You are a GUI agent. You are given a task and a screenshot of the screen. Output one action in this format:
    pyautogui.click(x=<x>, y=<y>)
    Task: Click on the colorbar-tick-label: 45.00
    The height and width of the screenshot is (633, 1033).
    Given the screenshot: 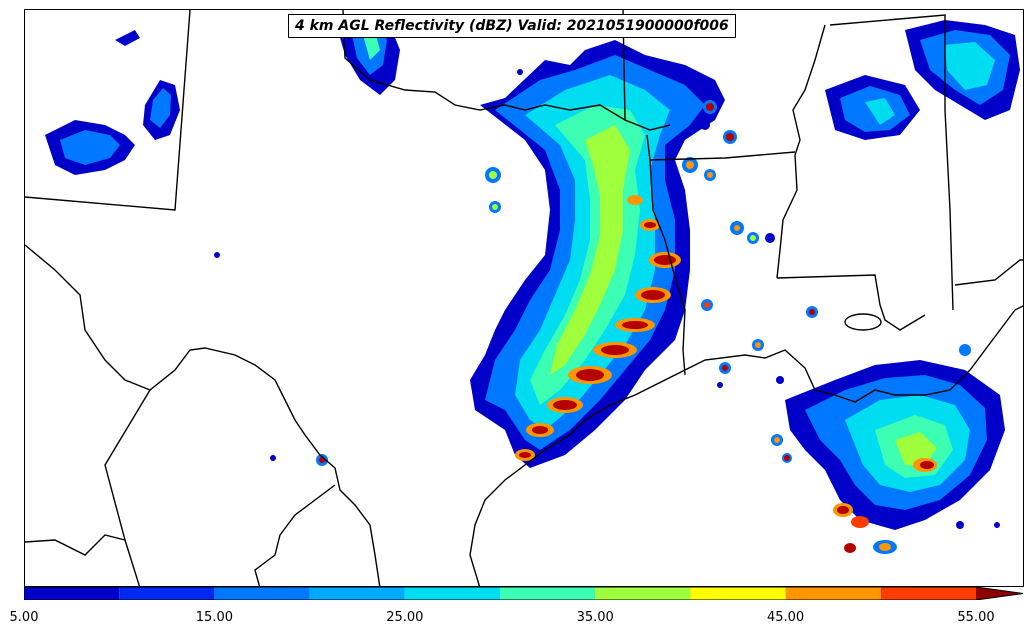 What is the action you would take?
    pyautogui.click(x=785, y=617)
    